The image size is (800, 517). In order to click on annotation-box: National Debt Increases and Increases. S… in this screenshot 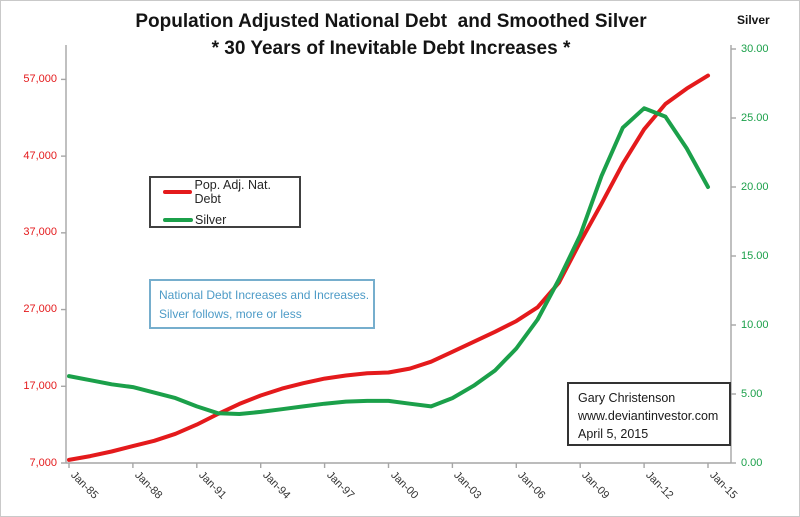, I will do `click(262, 304)`.